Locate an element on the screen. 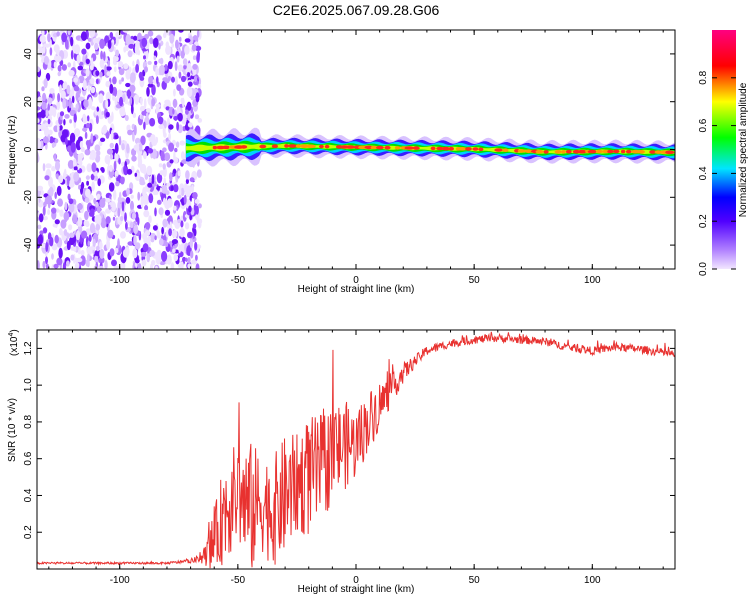 The image size is (750, 600). colorbar-tick-label: 0.0 is located at coordinates (703, 269).